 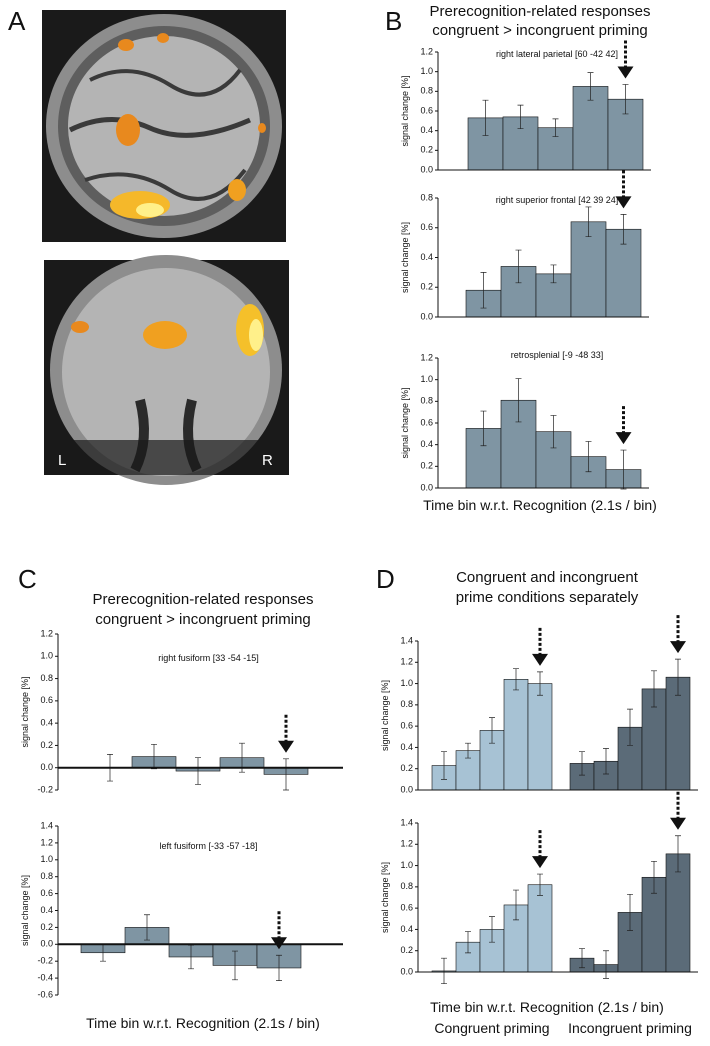 What do you see at coordinates (27, 579) in the screenshot?
I see `panel-label: C` at bounding box center [27, 579].